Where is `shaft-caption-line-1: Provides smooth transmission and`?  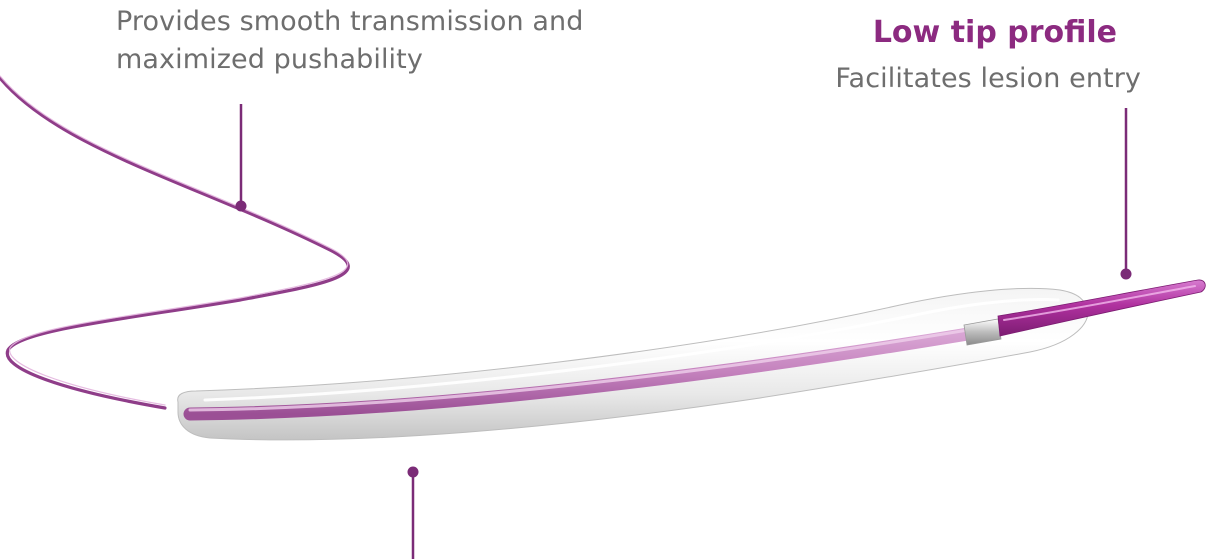 shaft-caption-line-1: Provides smooth transmission and is located at coordinates (350, 21).